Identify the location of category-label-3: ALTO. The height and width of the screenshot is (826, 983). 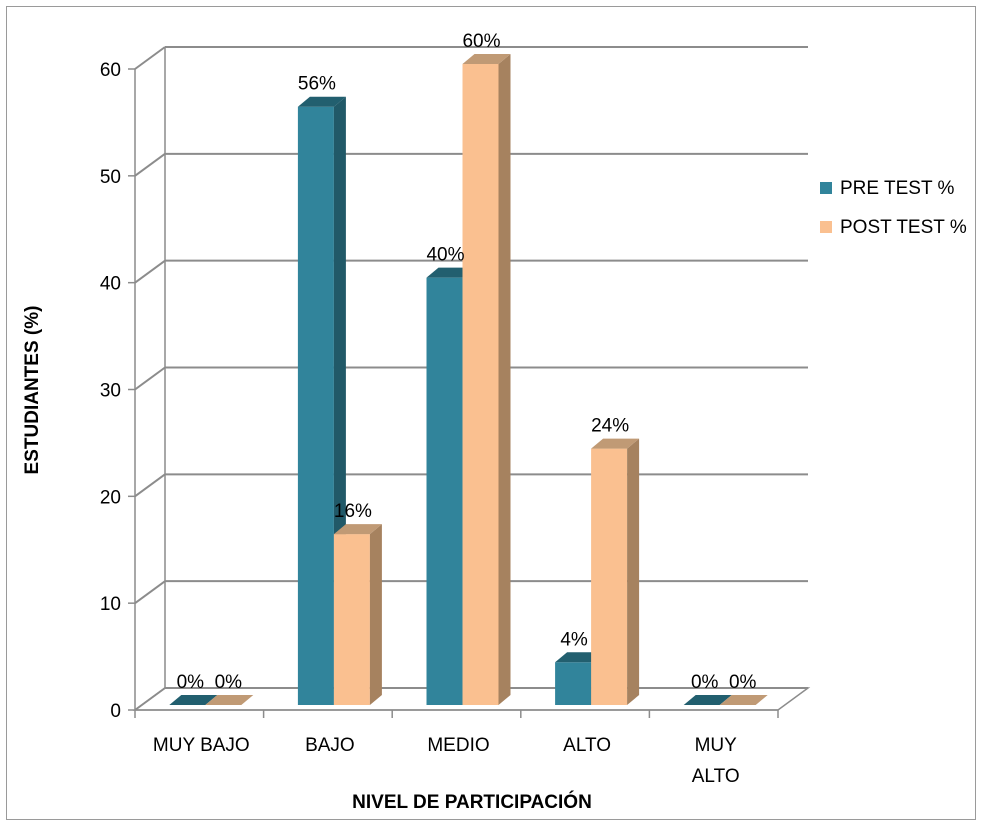
(587, 745).